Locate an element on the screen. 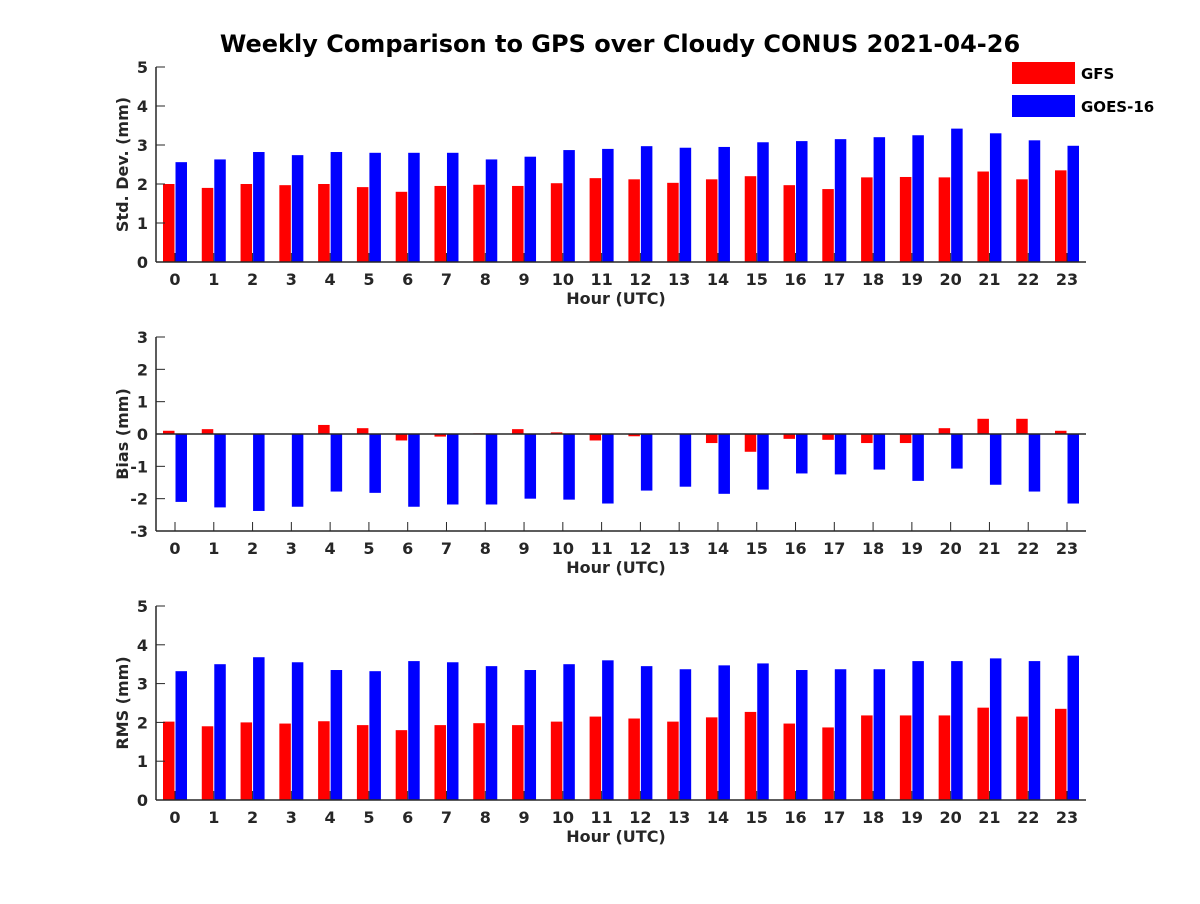  legend: GFS GOES-16 is located at coordinates (1083, 89).